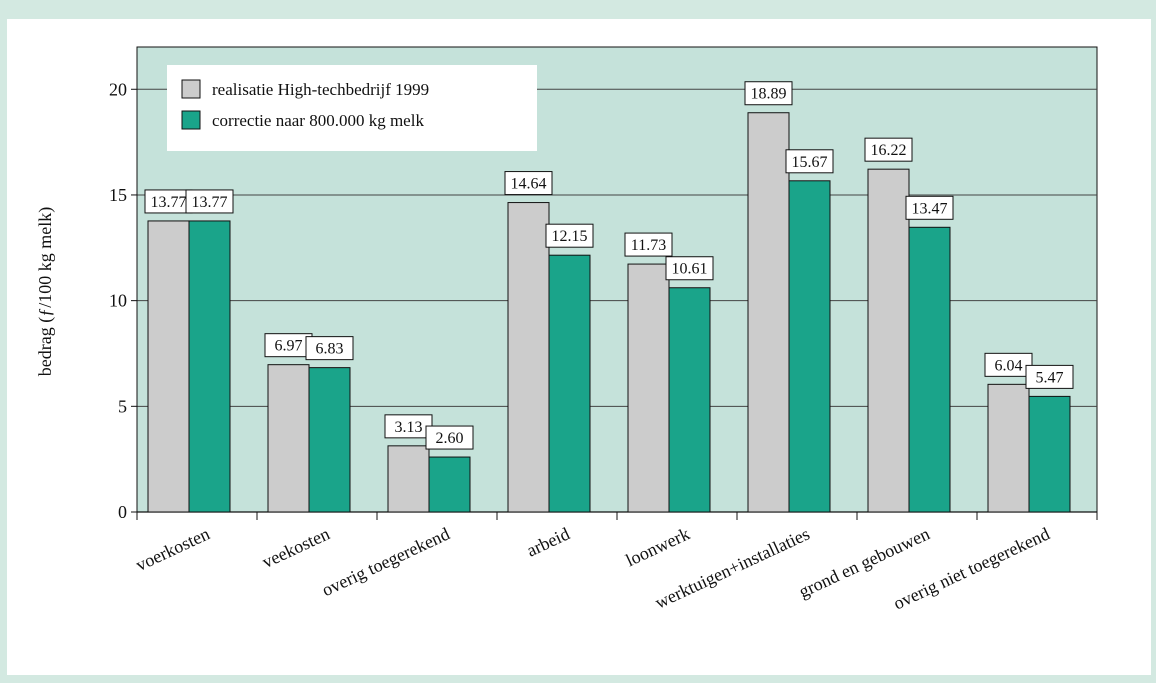  I want to click on data-label: 14.64, so click(529, 184).